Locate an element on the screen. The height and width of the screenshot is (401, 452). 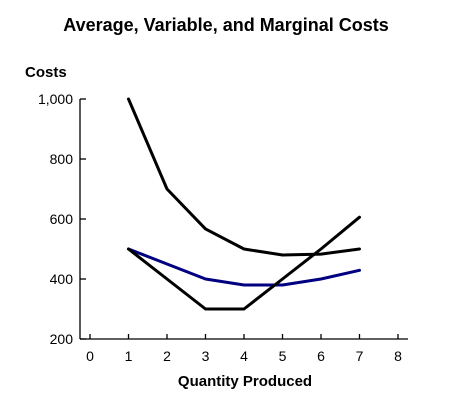
x-tick-label: 8 is located at coordinates (398, 356).